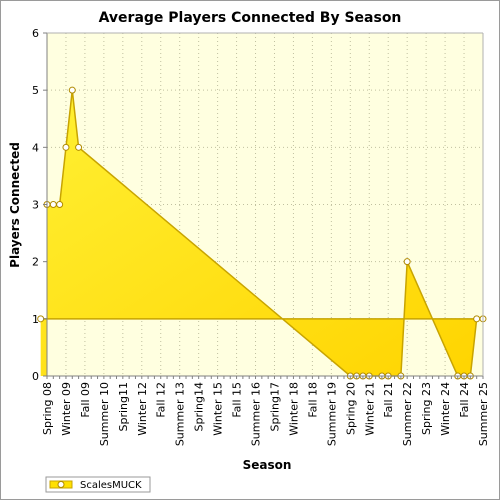  I want to click on x-tick-label: Spring 23, so click(426, 408).